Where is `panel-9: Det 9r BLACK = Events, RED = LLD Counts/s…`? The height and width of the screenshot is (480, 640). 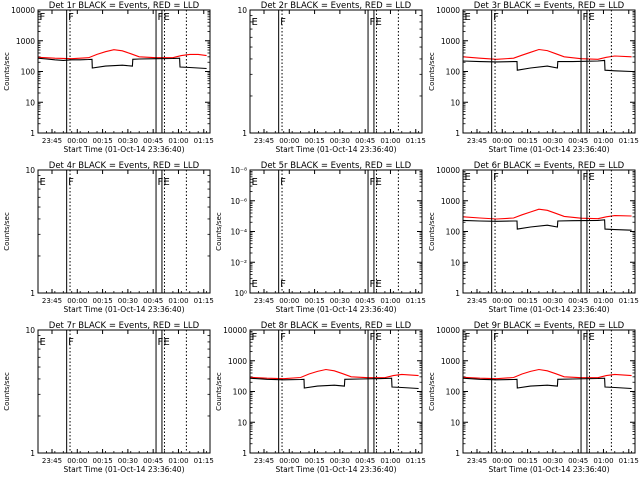
panel-9: Det 9r BLACK = Events, RED = LLD Counts/s… is located at coordinates (533, 397).